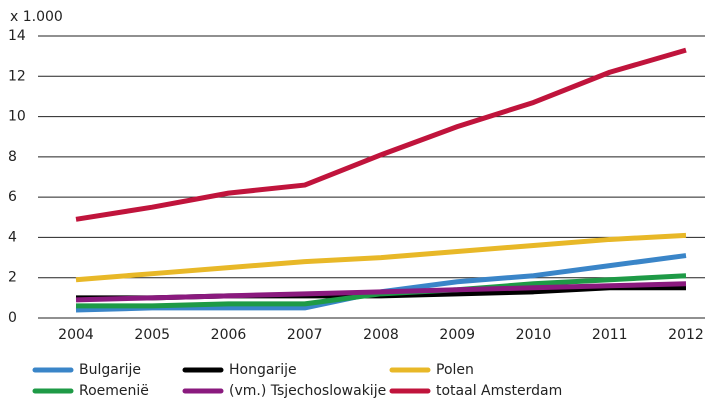 The image size is (721, 401). Describe the element at coordinates (12, 197) in the screenshot. I see `y-tick-label: 6` at that location.